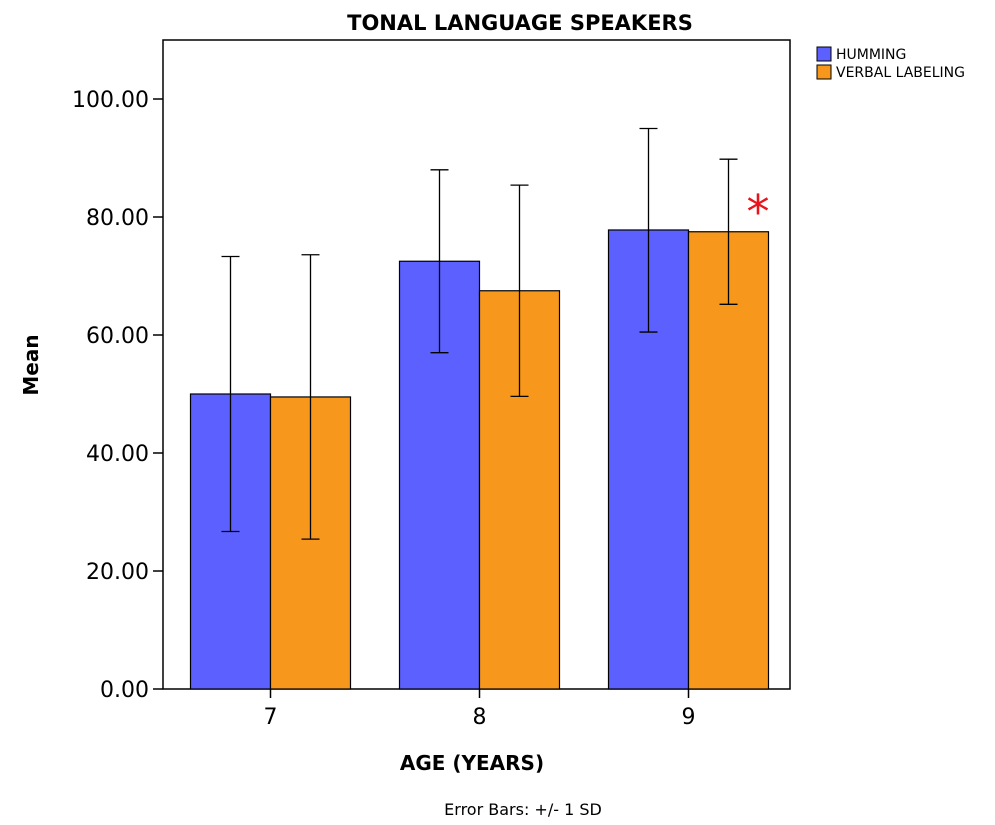 The width and height of the screenshot is (995, 825). I want to click on x-tick-label: 9, so click(689, 717).